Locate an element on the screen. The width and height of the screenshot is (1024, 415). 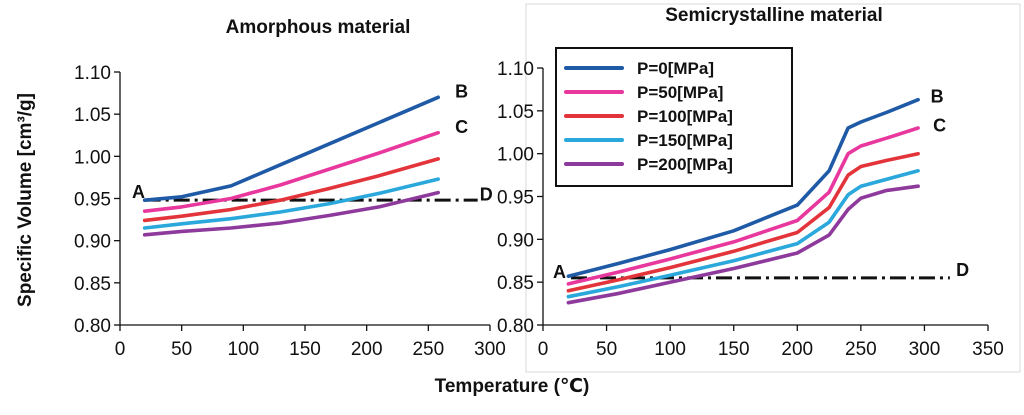
legend-label: P=150[MPa] is located at coordinates (685, 140).